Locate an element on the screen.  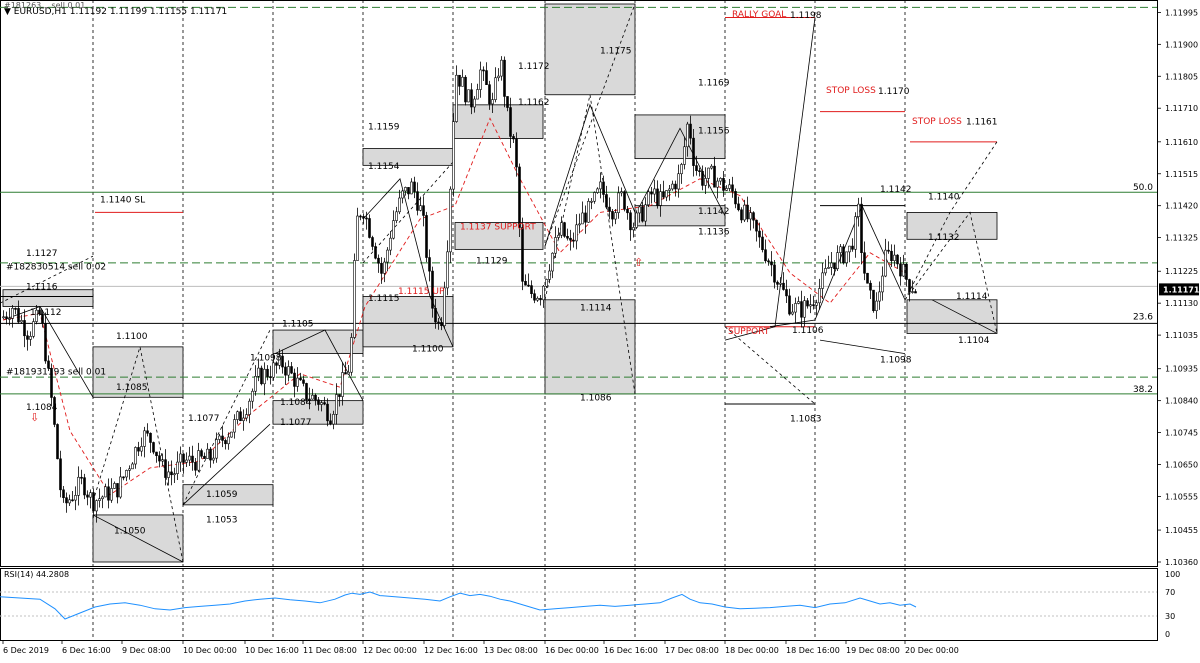
price-label: 1.1114 is located at coordinates (596, 309).